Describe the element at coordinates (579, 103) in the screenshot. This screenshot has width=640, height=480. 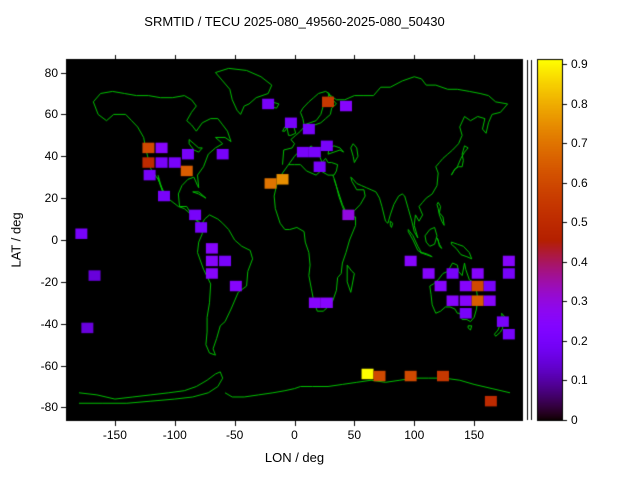
I see `colorbar-tick-label: 0.8` at that location.